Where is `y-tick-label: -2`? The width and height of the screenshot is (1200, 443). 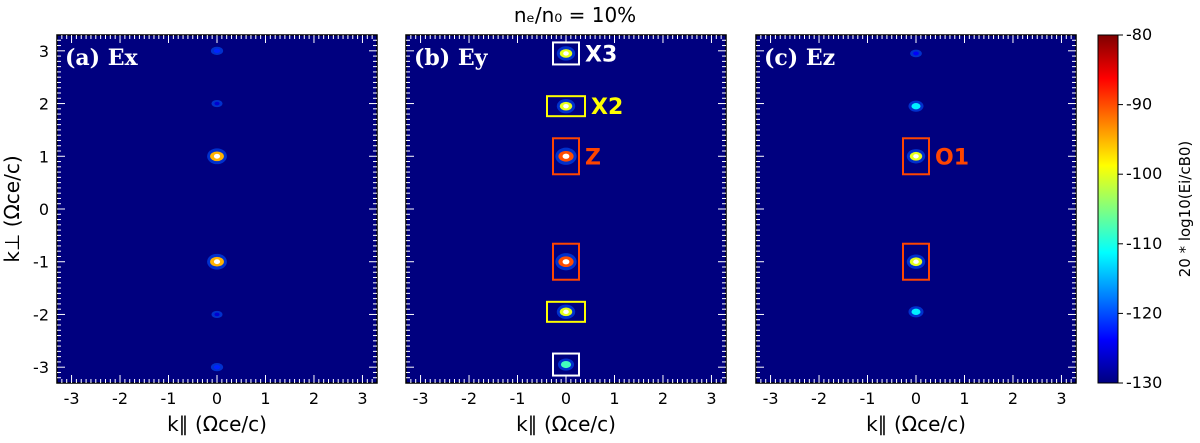
y-tick-label: -2 is located at coordinates (41, 314).